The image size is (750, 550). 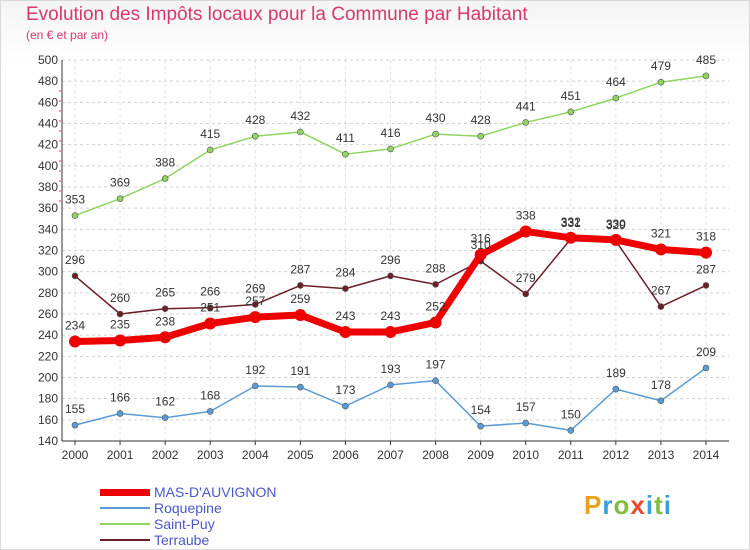 What do you see at coordinates (48, 81) in the screenshot?
I see `y-tick-label: 480` at bounding box center [48, 81].